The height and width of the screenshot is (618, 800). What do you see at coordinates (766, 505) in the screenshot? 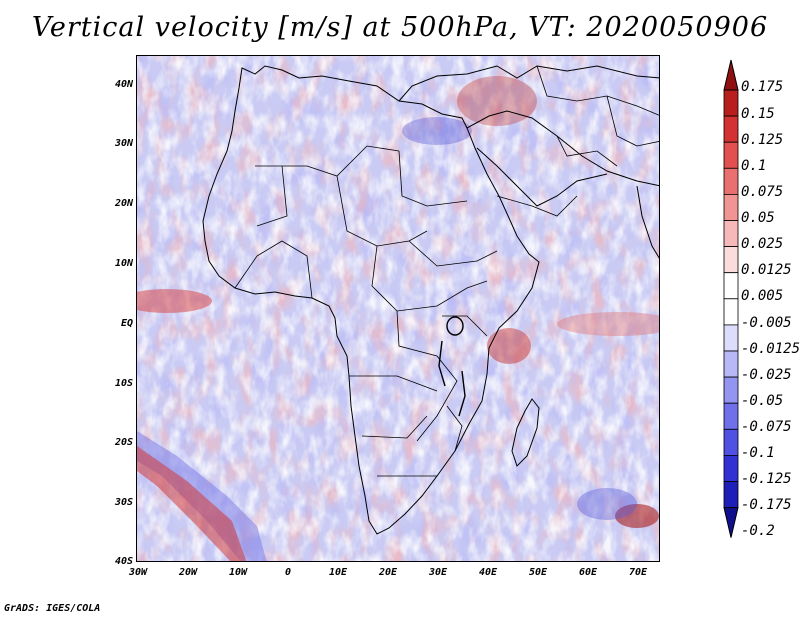
I see `colorbar-label: -0.175` at bounding box center [766, 505].